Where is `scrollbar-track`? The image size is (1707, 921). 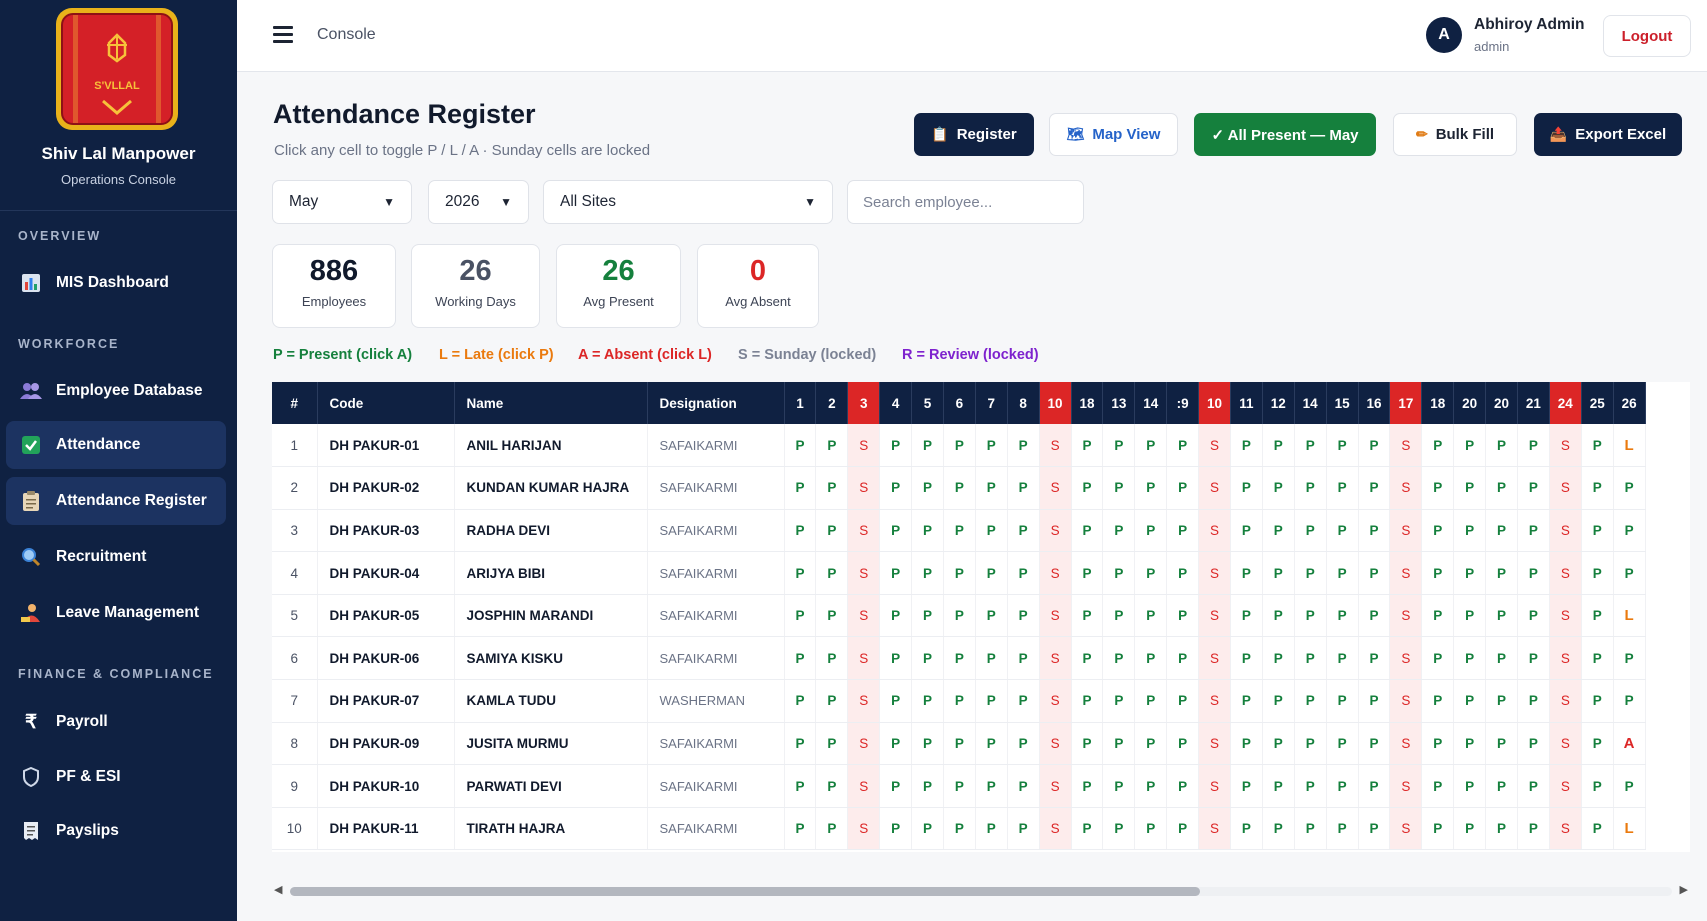
scrollbar-track is located at coordinates (981, 891).